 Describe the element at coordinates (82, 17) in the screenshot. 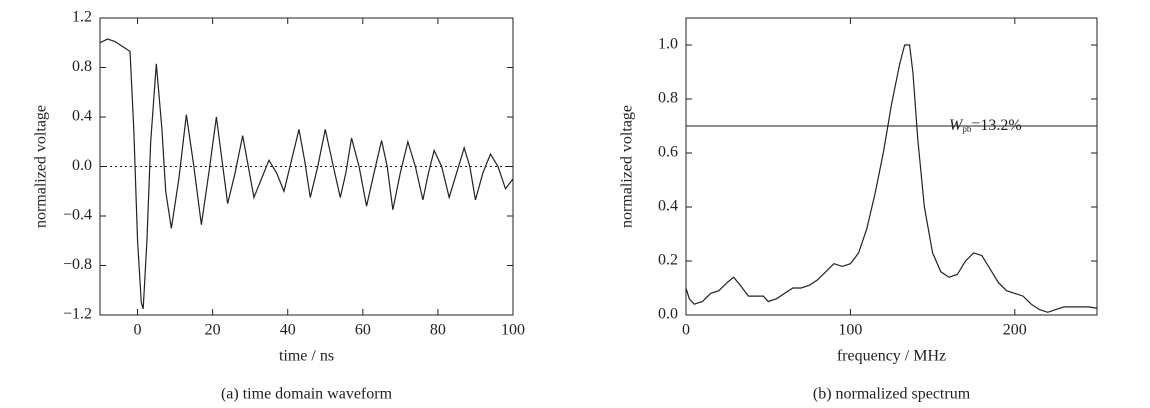

I see `y-tick-label: 1.2` at that location.